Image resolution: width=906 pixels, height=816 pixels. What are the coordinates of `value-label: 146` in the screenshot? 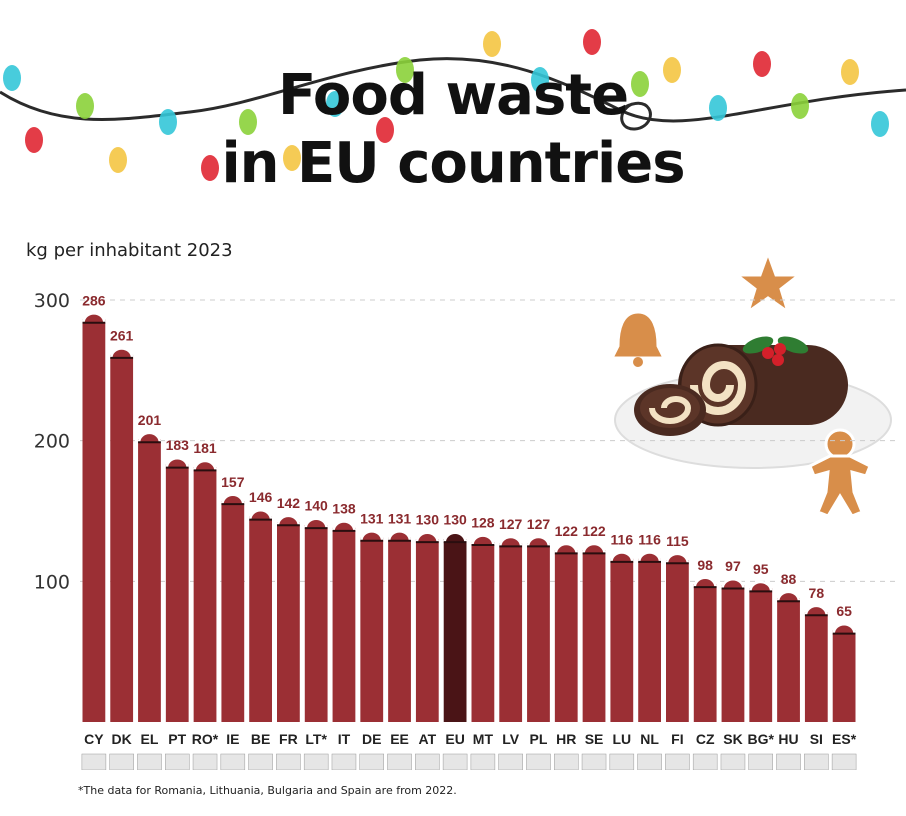 It's located at (261, 497).